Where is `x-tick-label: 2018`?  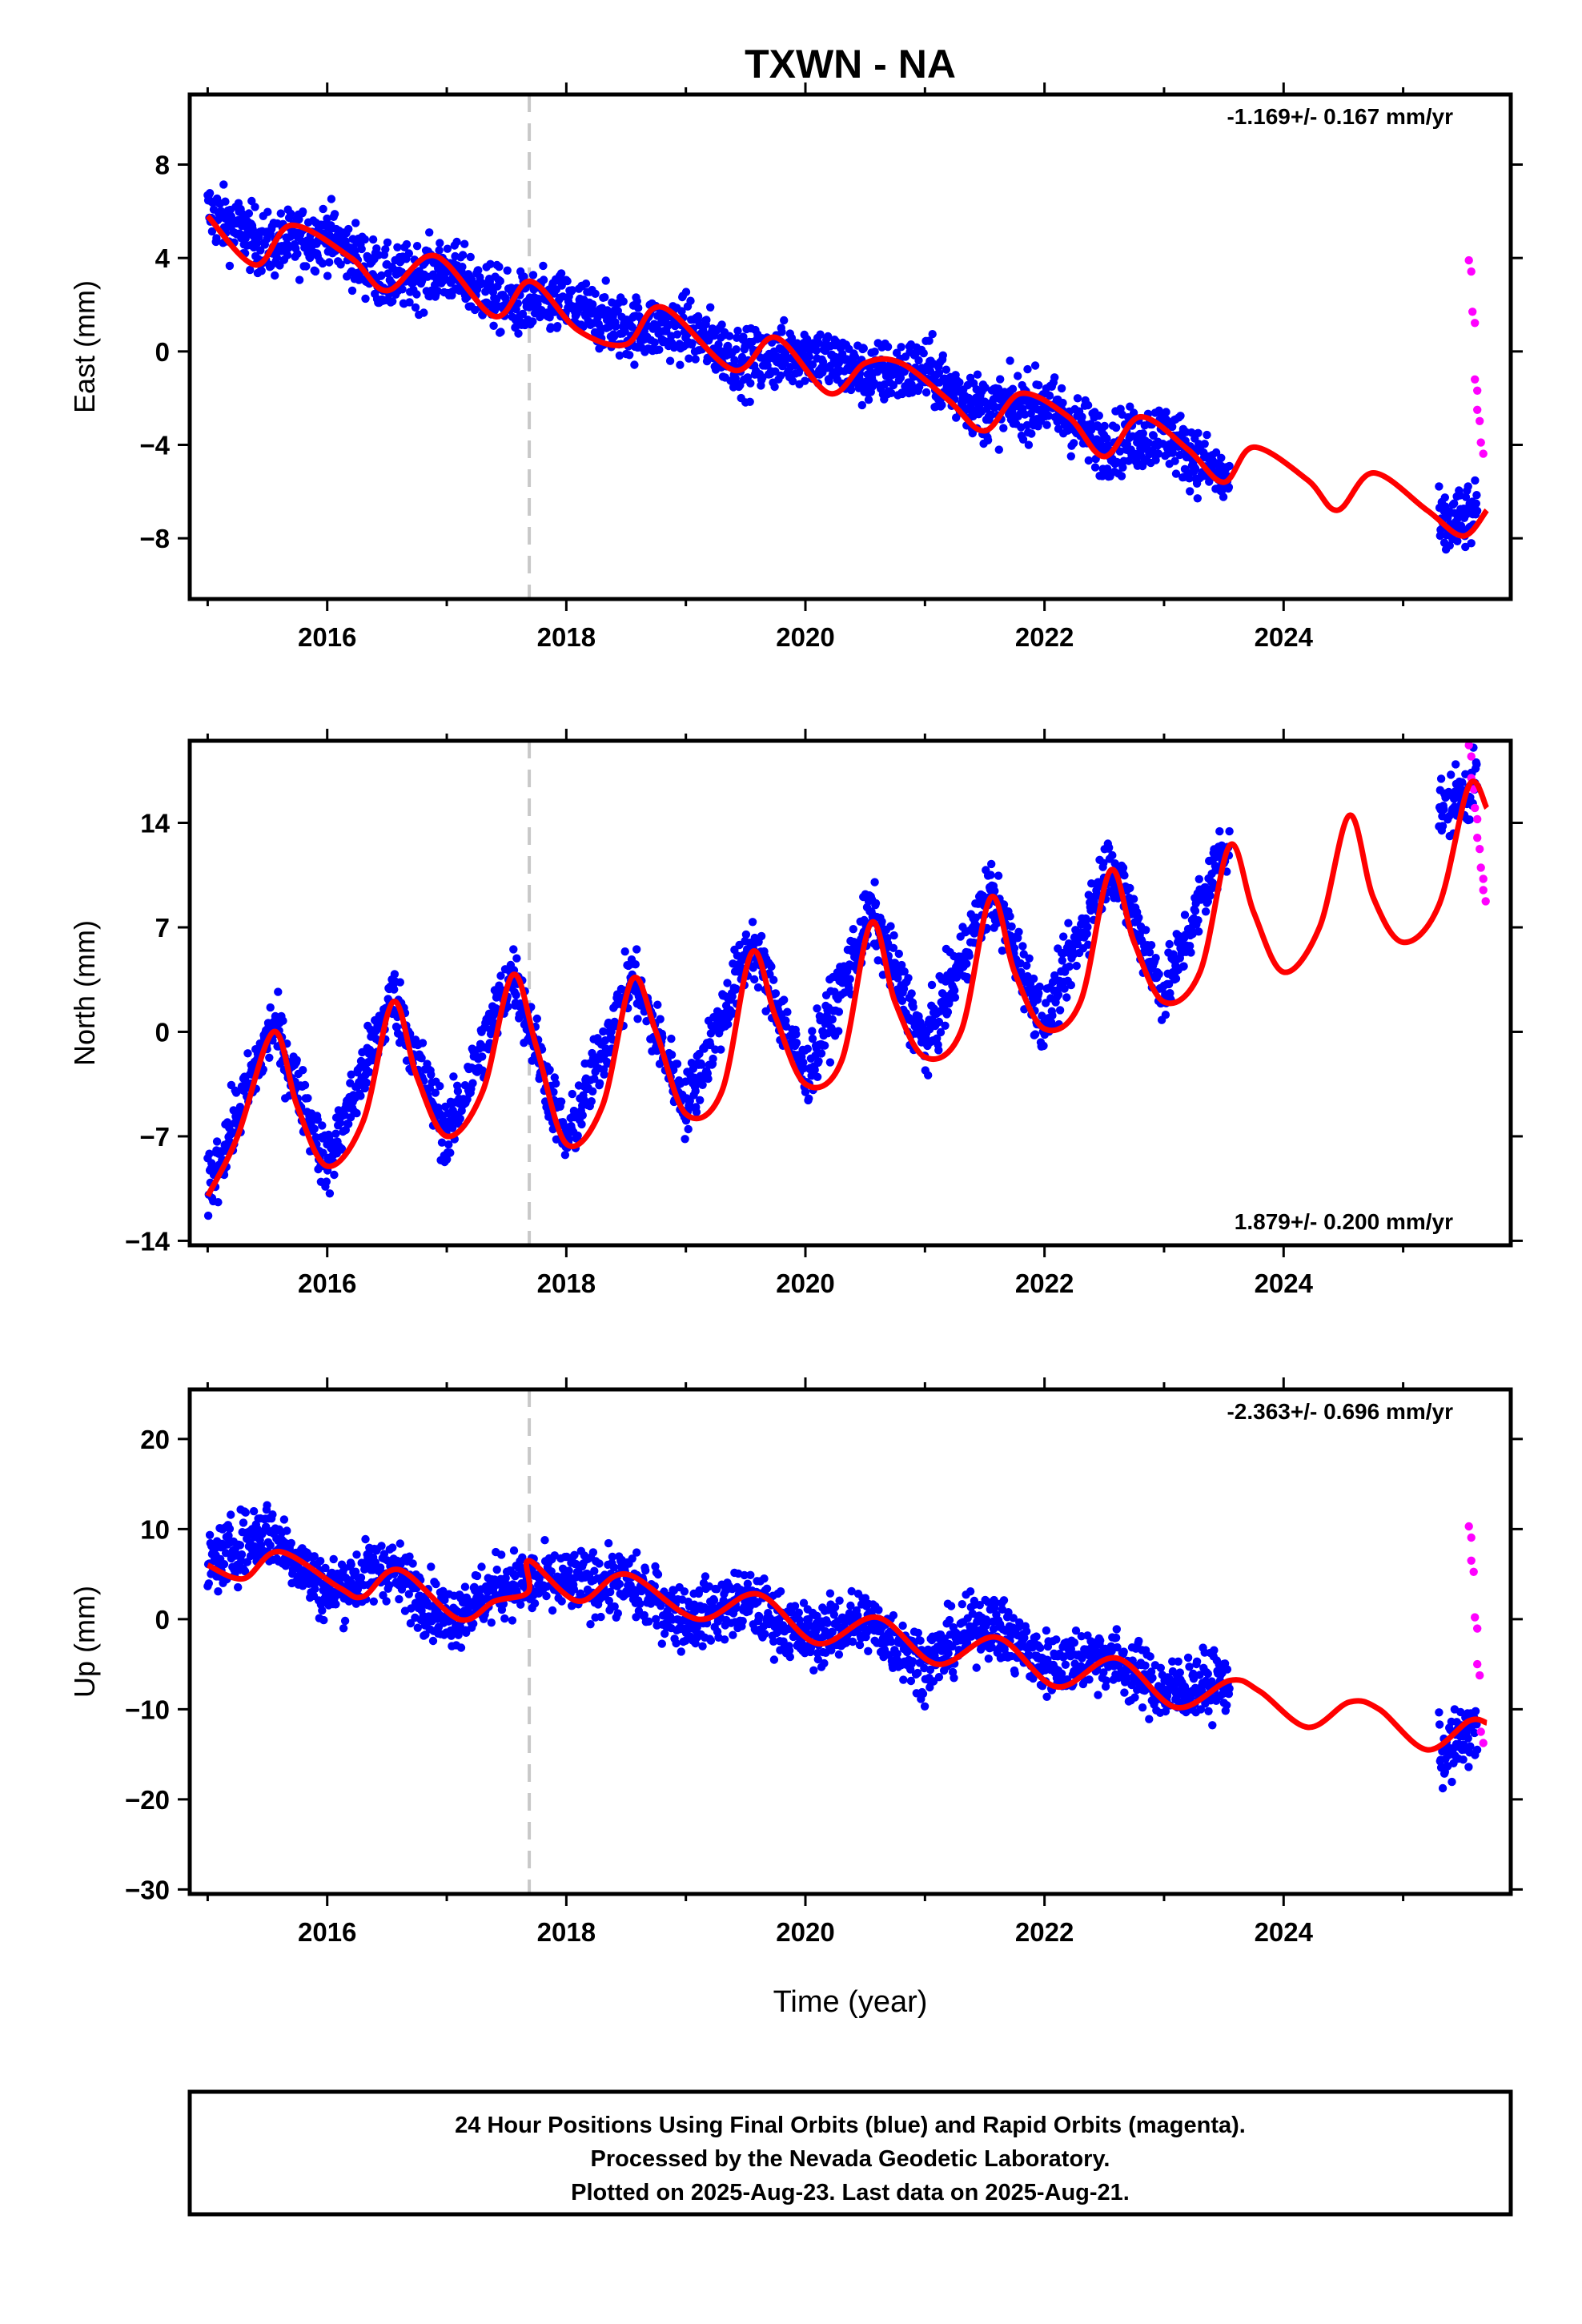
x-tick-label: 2018 is located at coordinates (566, 1283).